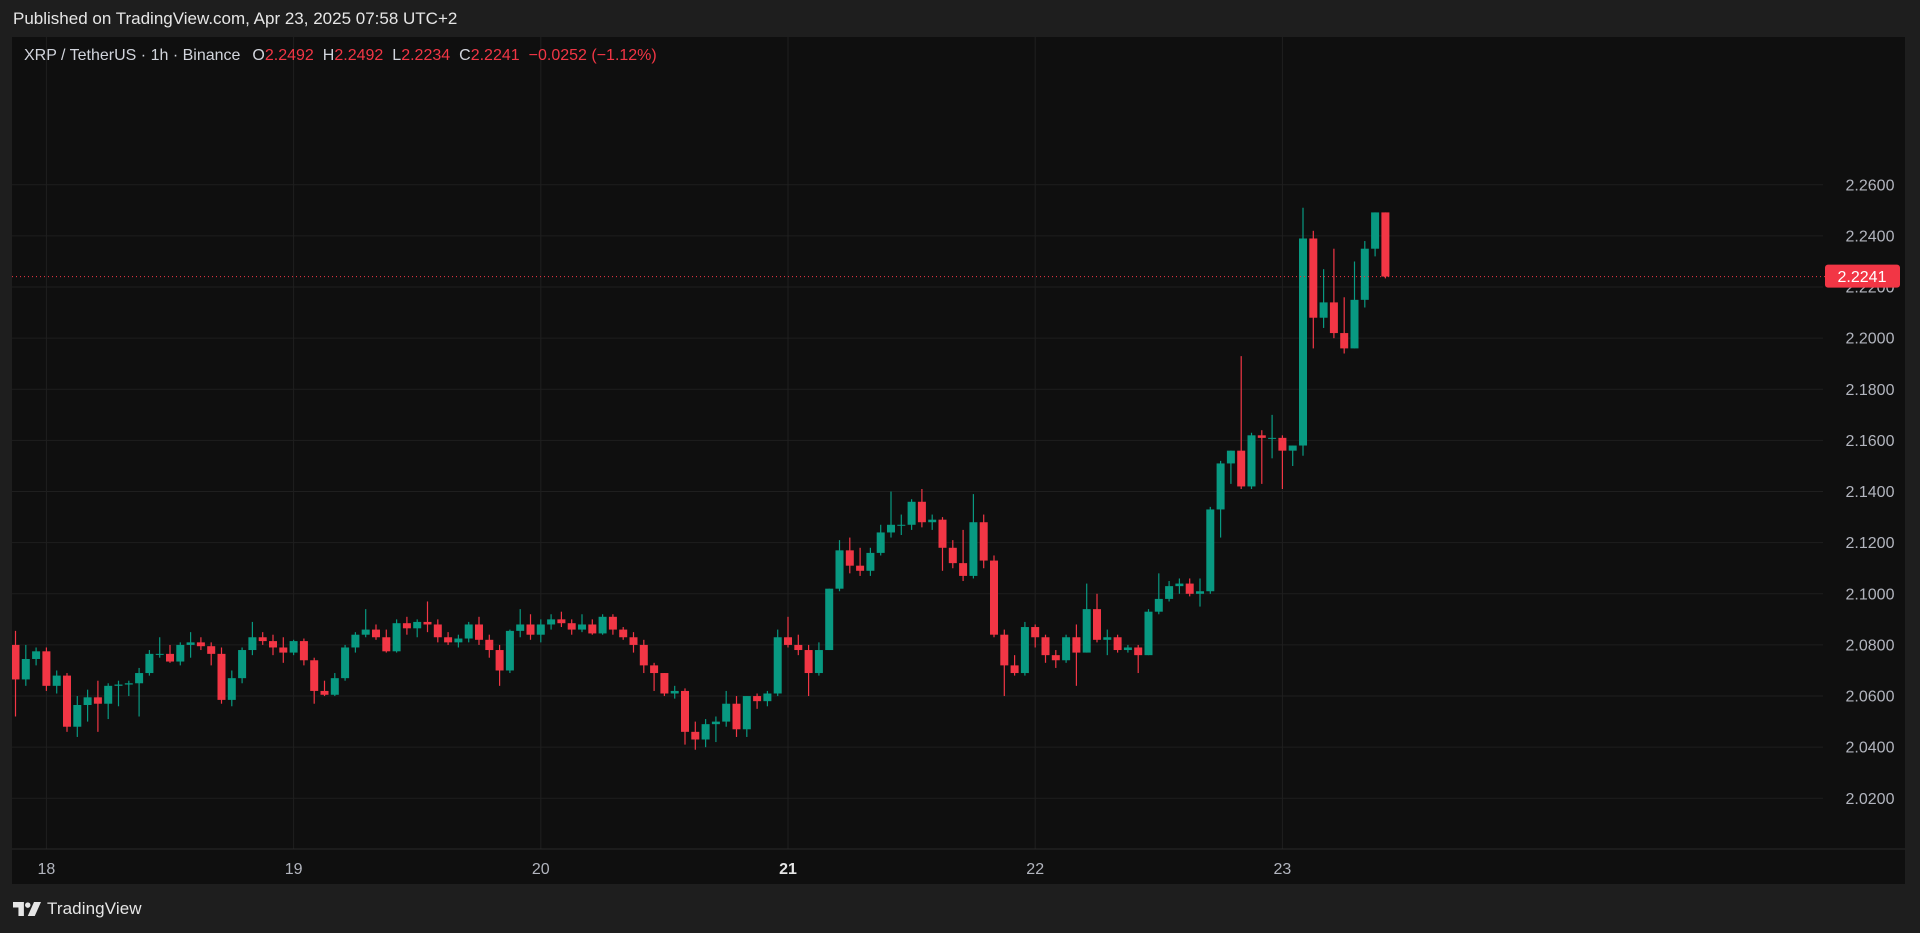 This screenshot has height=933, width=1920. Describe the element at coordinates (258, 55) in the screenshot. I see `open-label: O` at that location.